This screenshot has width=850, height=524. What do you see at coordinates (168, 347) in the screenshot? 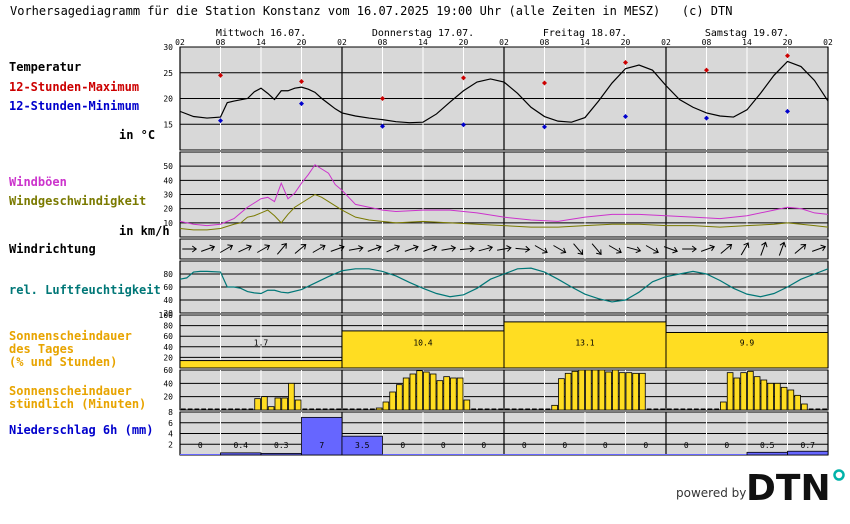
I see `tick-label-sun-daily: 40` at bounding box center [168, 347].